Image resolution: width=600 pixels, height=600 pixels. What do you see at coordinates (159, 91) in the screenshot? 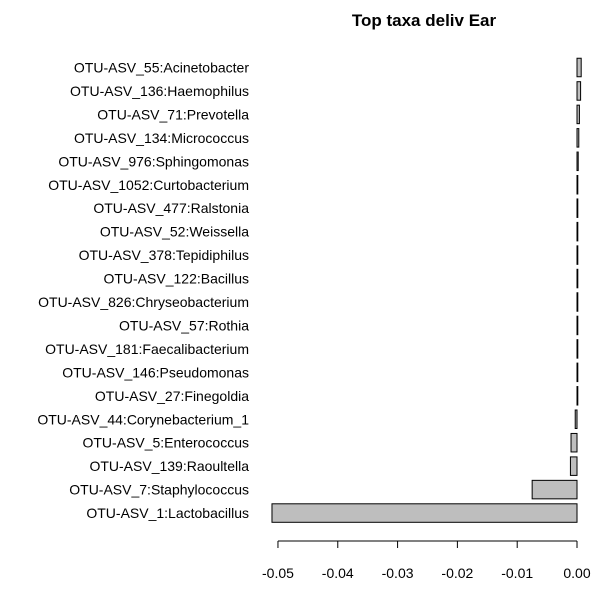
I see `category-label: OTU-ASV_136:Haemophilus` at bounding box center [159, 91].